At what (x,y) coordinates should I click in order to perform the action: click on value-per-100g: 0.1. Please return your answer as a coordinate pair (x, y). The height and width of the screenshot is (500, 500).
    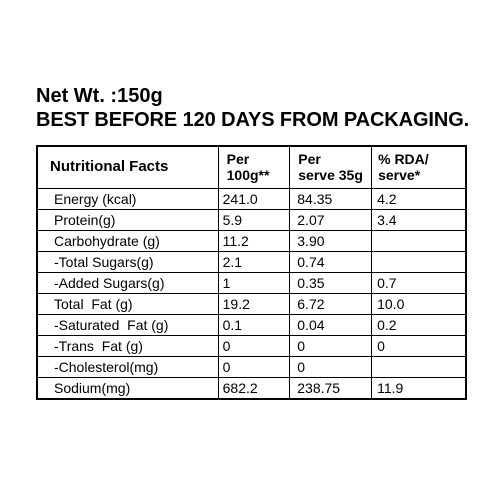
    Looking at the image, I should click on (254, 324).